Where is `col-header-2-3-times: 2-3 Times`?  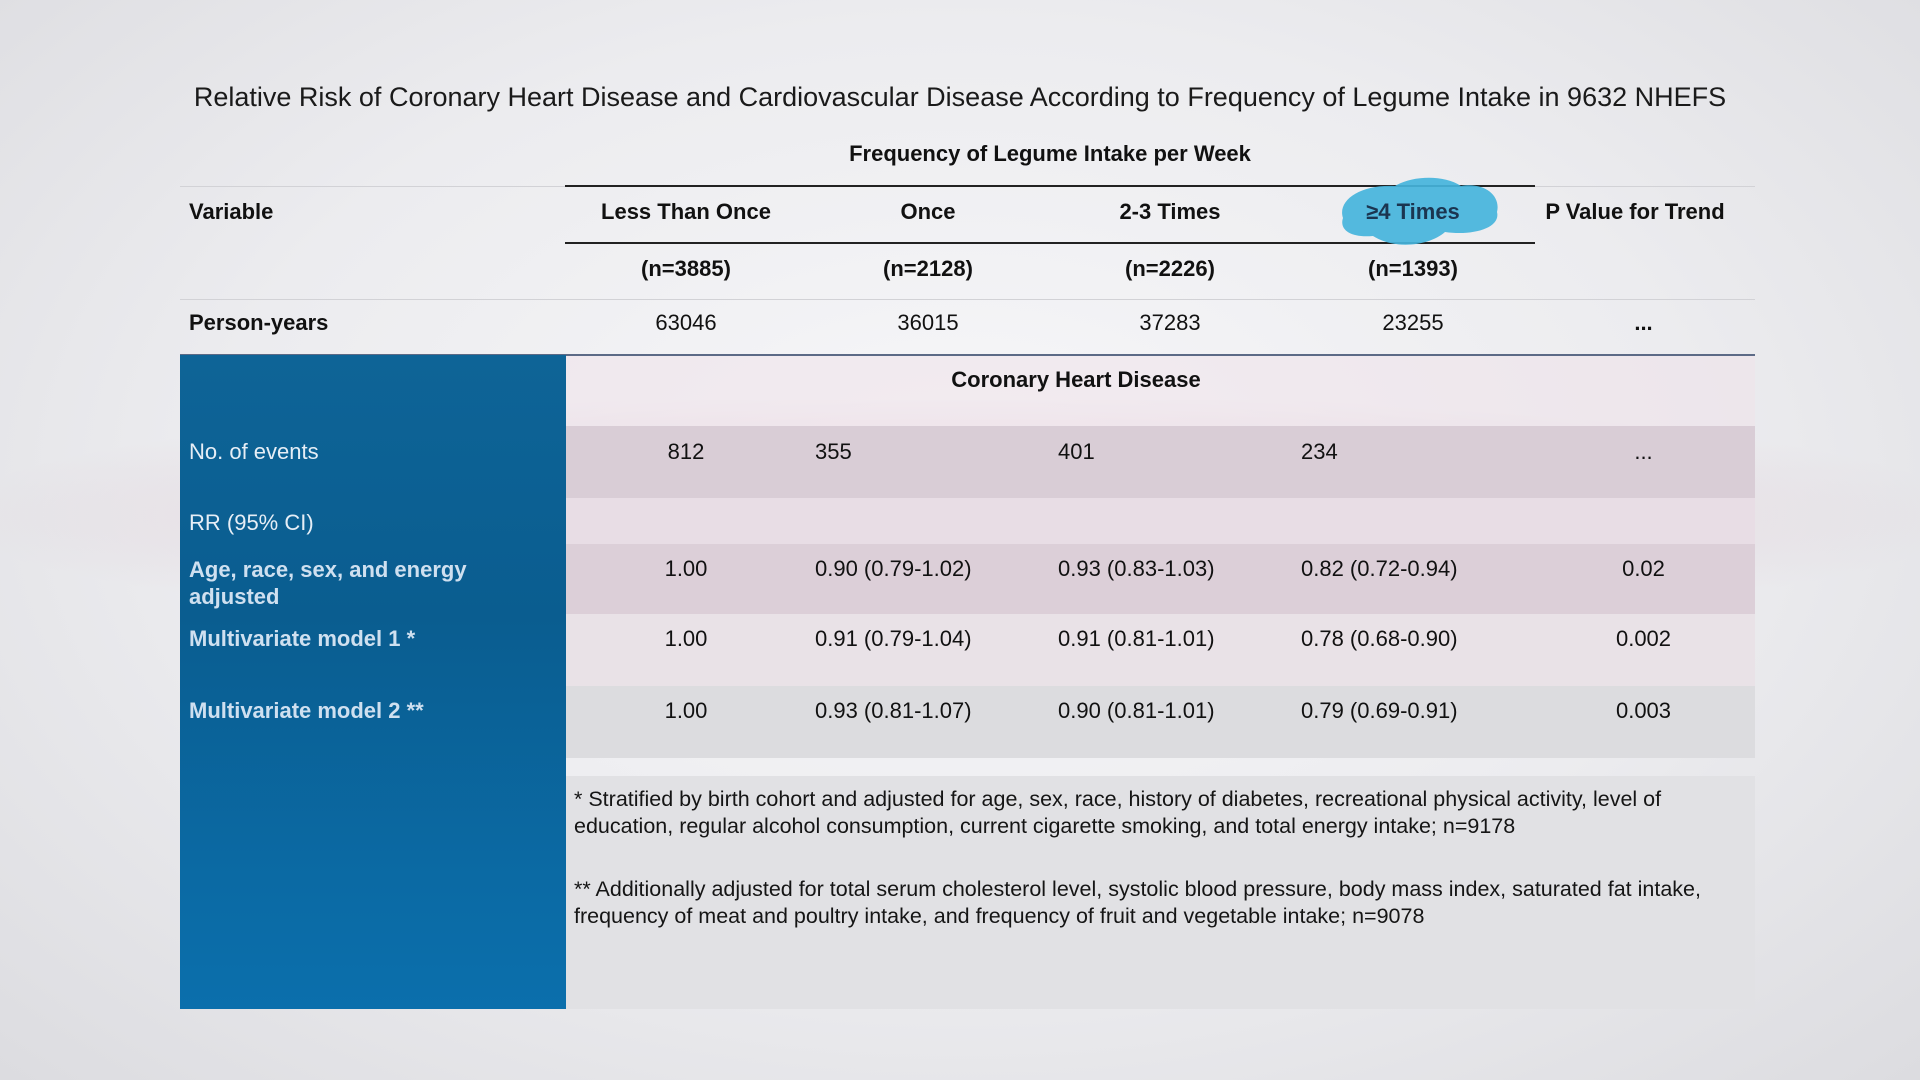 col-header-2-3-times: 2-3 Times is located at coordinates (1170, 211).